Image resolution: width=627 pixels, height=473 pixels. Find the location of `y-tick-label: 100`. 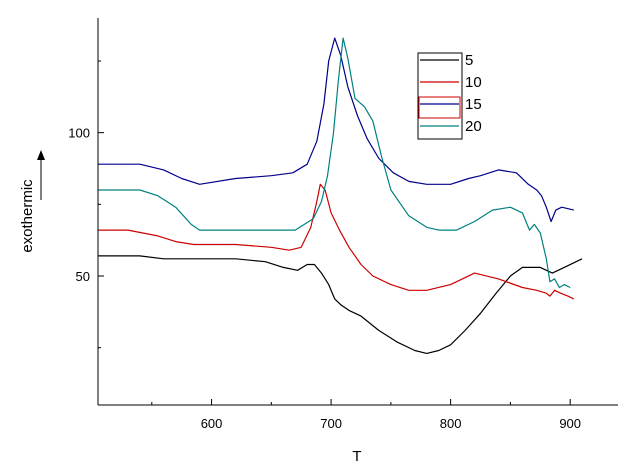

y-tick-label: 100 is located at coordinates (79, 133).